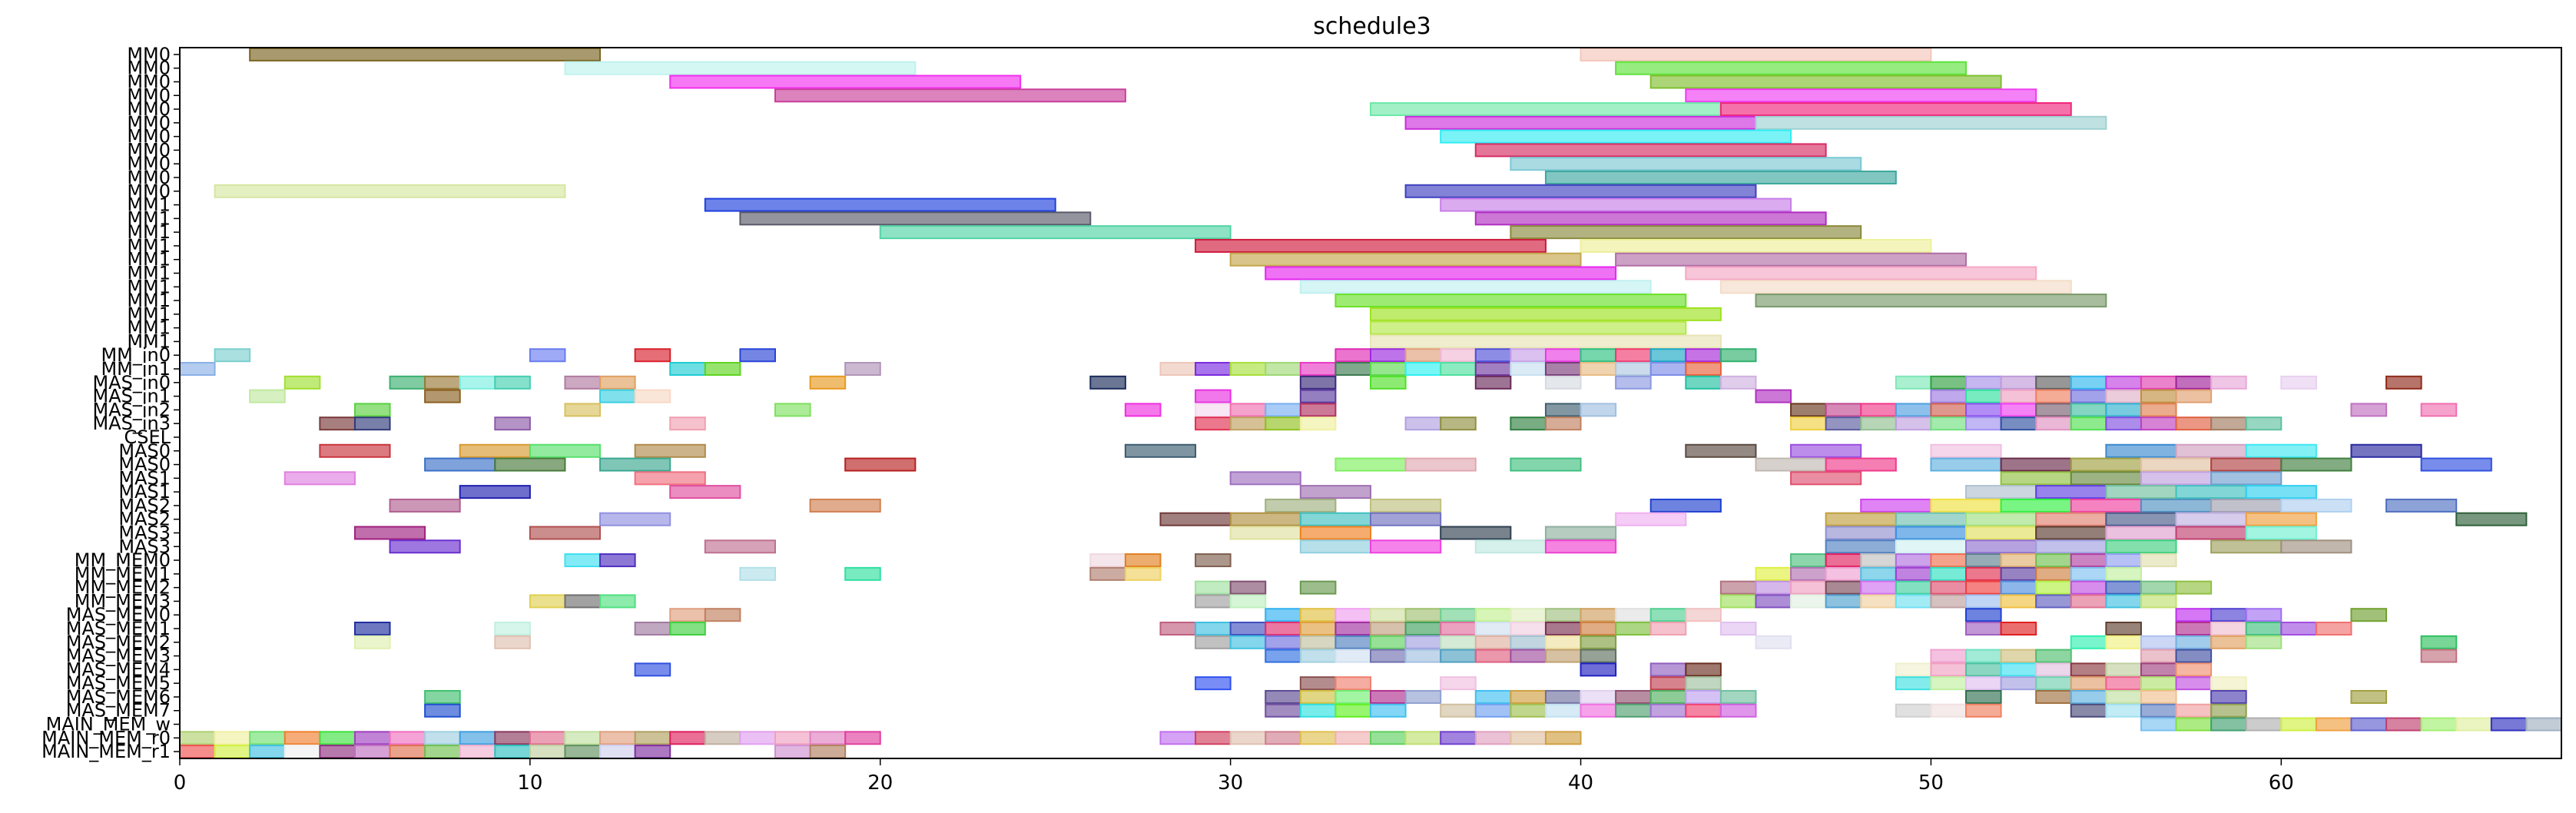  What do you see at coordinates (144, 478) in the screenshot?
I see `y-tick-label: MAS1` at bounding box center [144, 478].